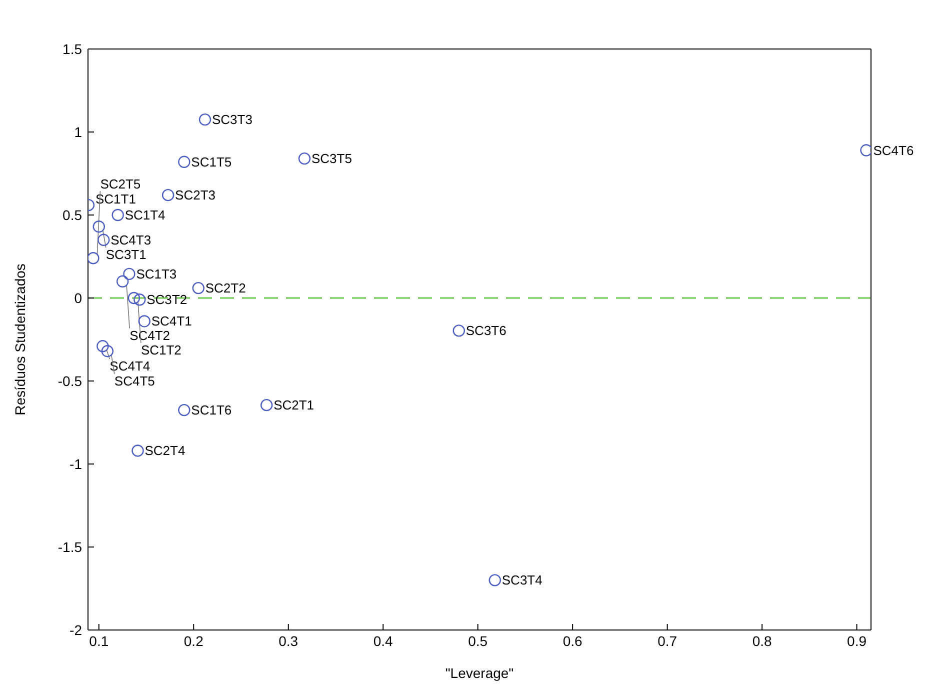  What do you see at coordinates (383, 640) in the screenshot?
I see `x-tick-label: 0.4` at bounding box center [383, 640].